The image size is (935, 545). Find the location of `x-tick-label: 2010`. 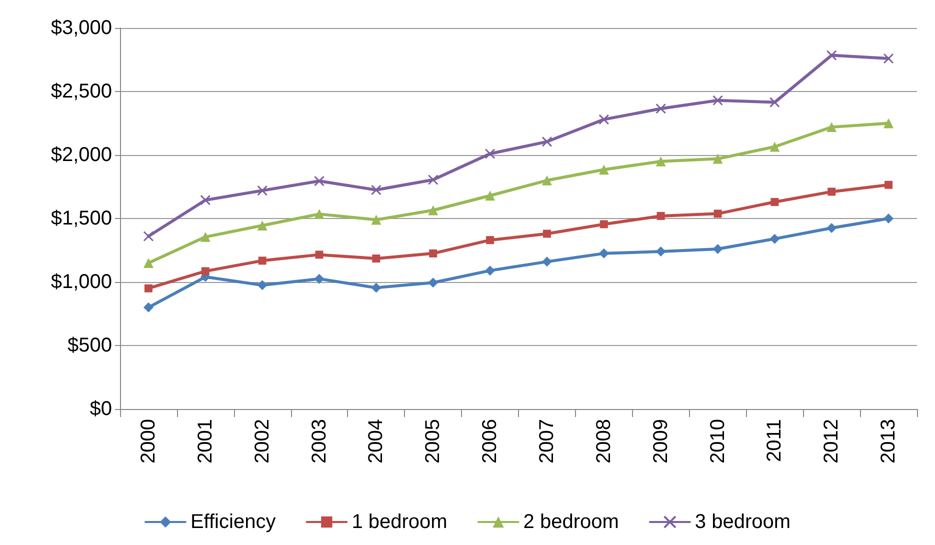

x-tick-label: 2010 is located at coordinates (717, 441).